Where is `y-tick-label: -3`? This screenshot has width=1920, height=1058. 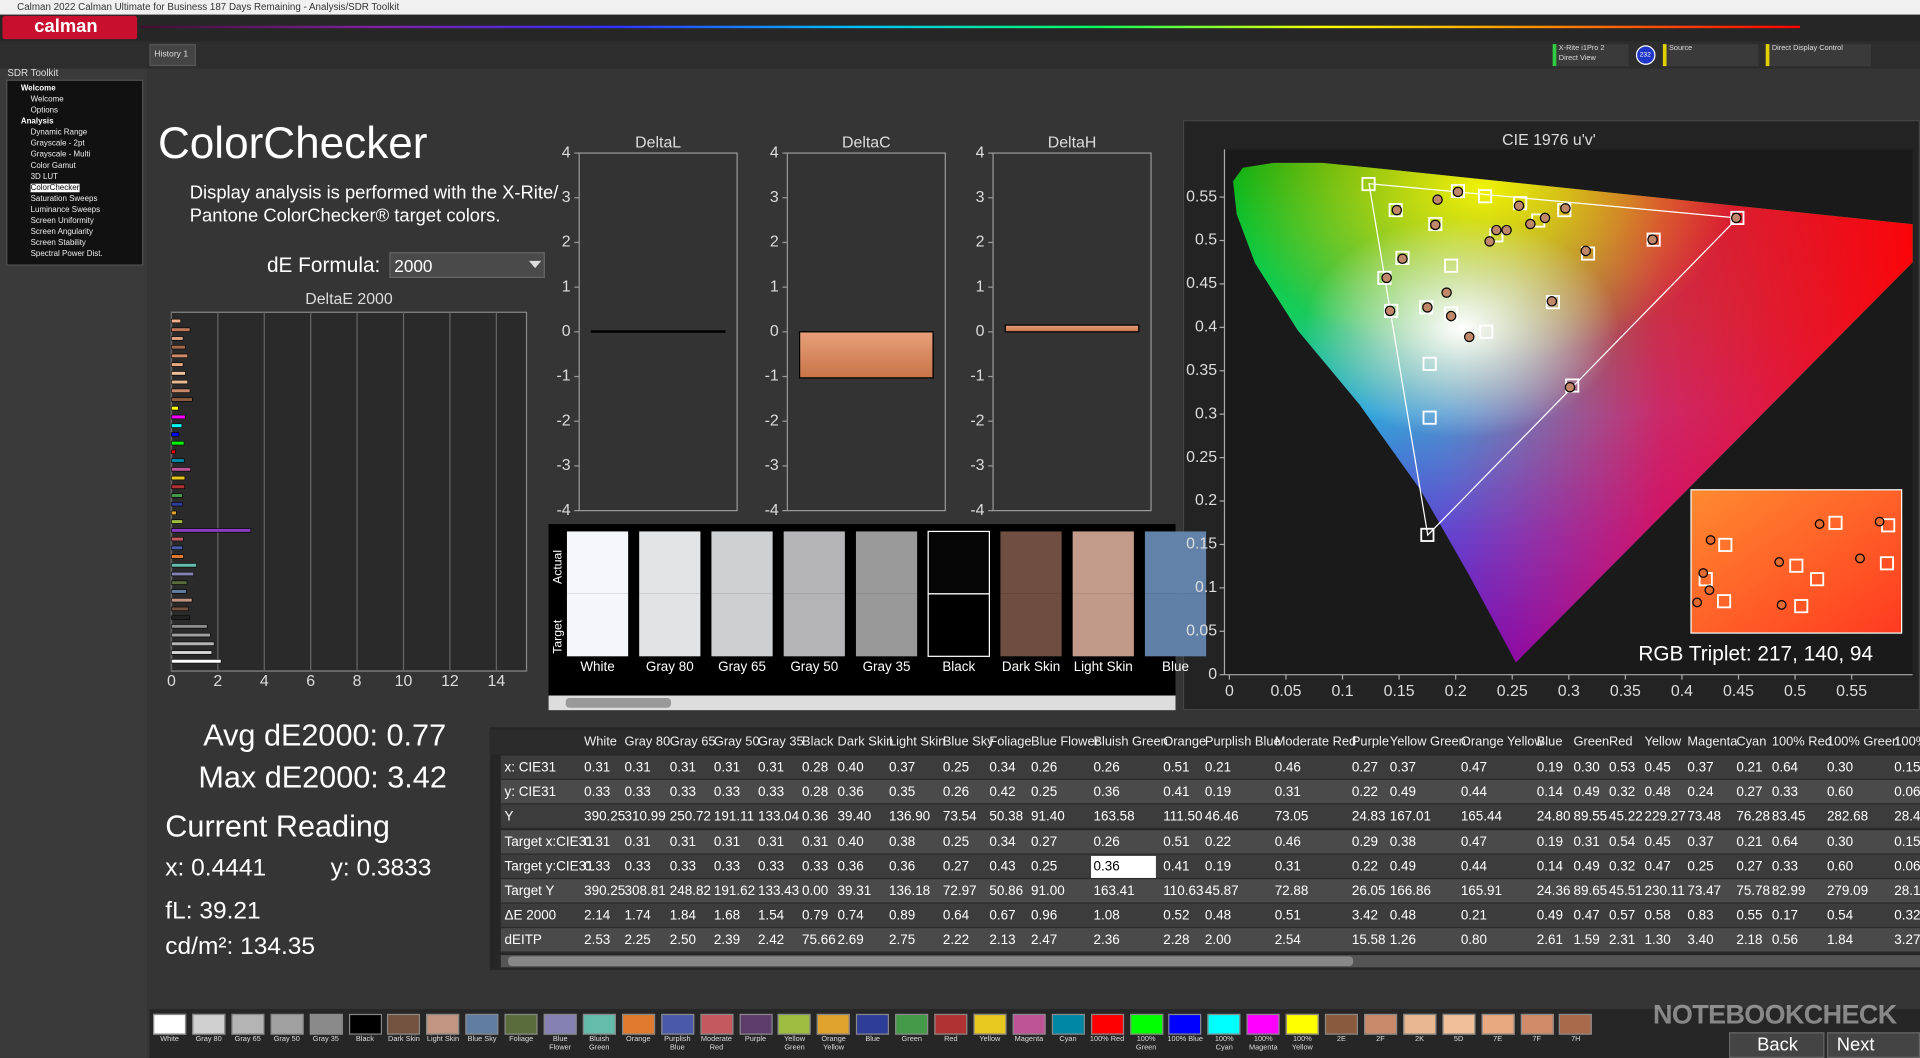
y-tick-label: -3 is located at coordinates (977, 465).